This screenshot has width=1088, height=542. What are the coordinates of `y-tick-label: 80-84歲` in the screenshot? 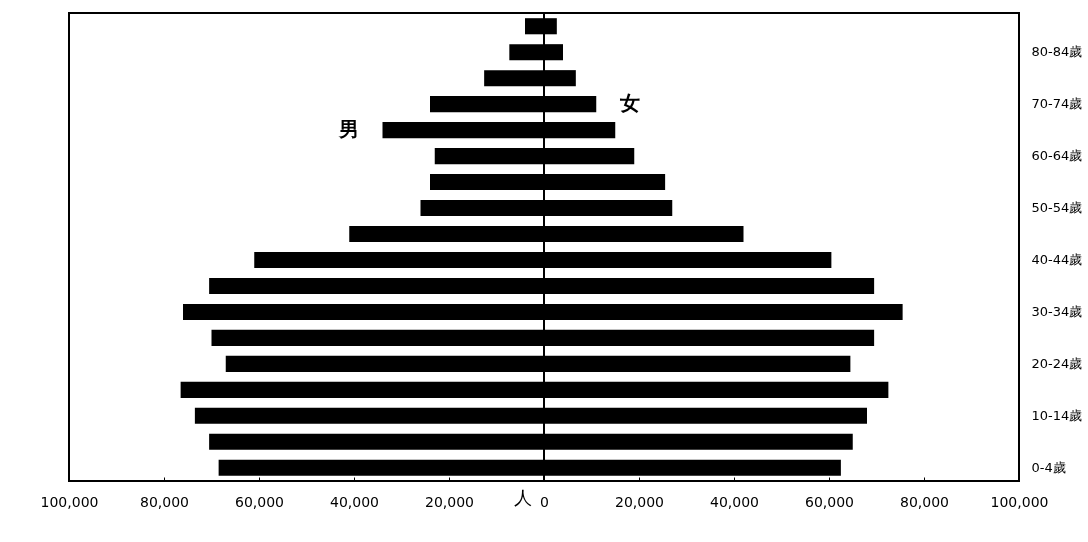 It's located at (1057, 52).